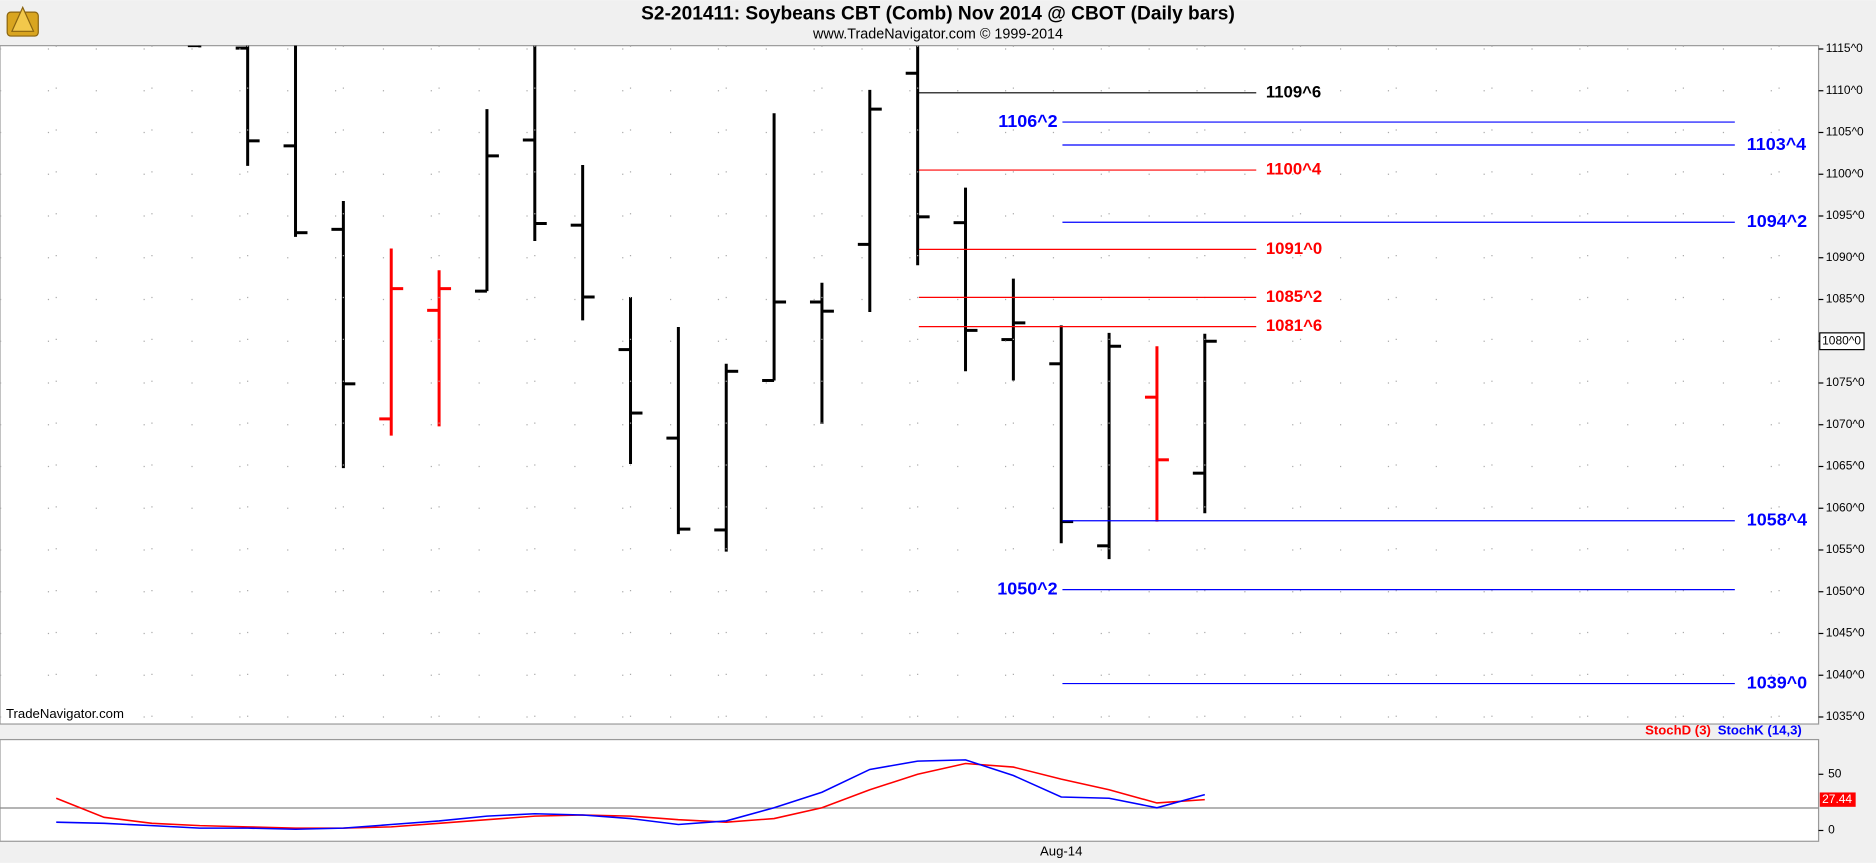 This screenshot has width=1876, height=863. I want to click on y-tick-label: 1100^0, so click(1845, 173).